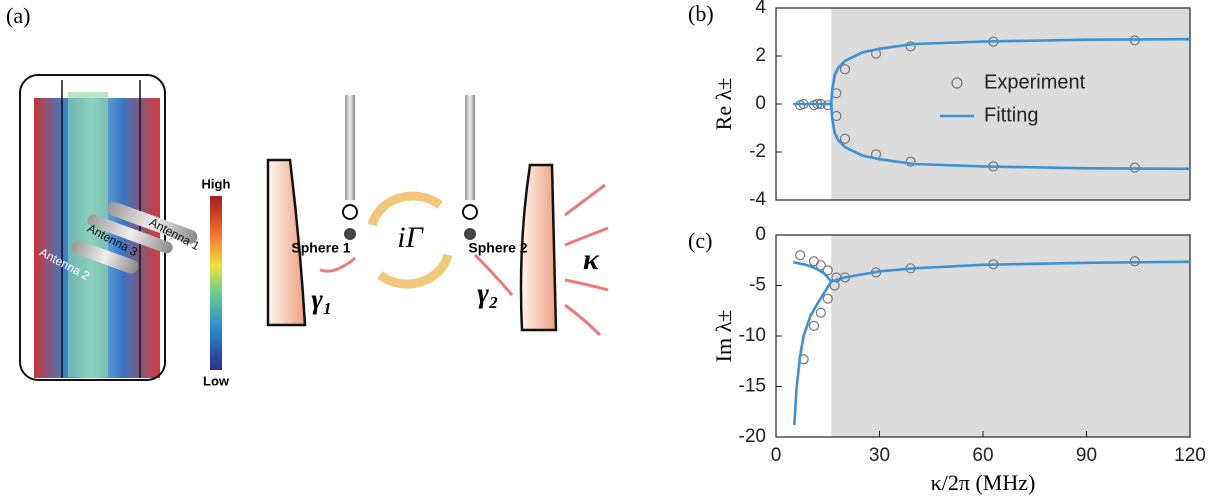  What do you see at coordinates (879, 455) in the screenshot?
I see `x-tick-label: 30` at bounding box center [879, 455].